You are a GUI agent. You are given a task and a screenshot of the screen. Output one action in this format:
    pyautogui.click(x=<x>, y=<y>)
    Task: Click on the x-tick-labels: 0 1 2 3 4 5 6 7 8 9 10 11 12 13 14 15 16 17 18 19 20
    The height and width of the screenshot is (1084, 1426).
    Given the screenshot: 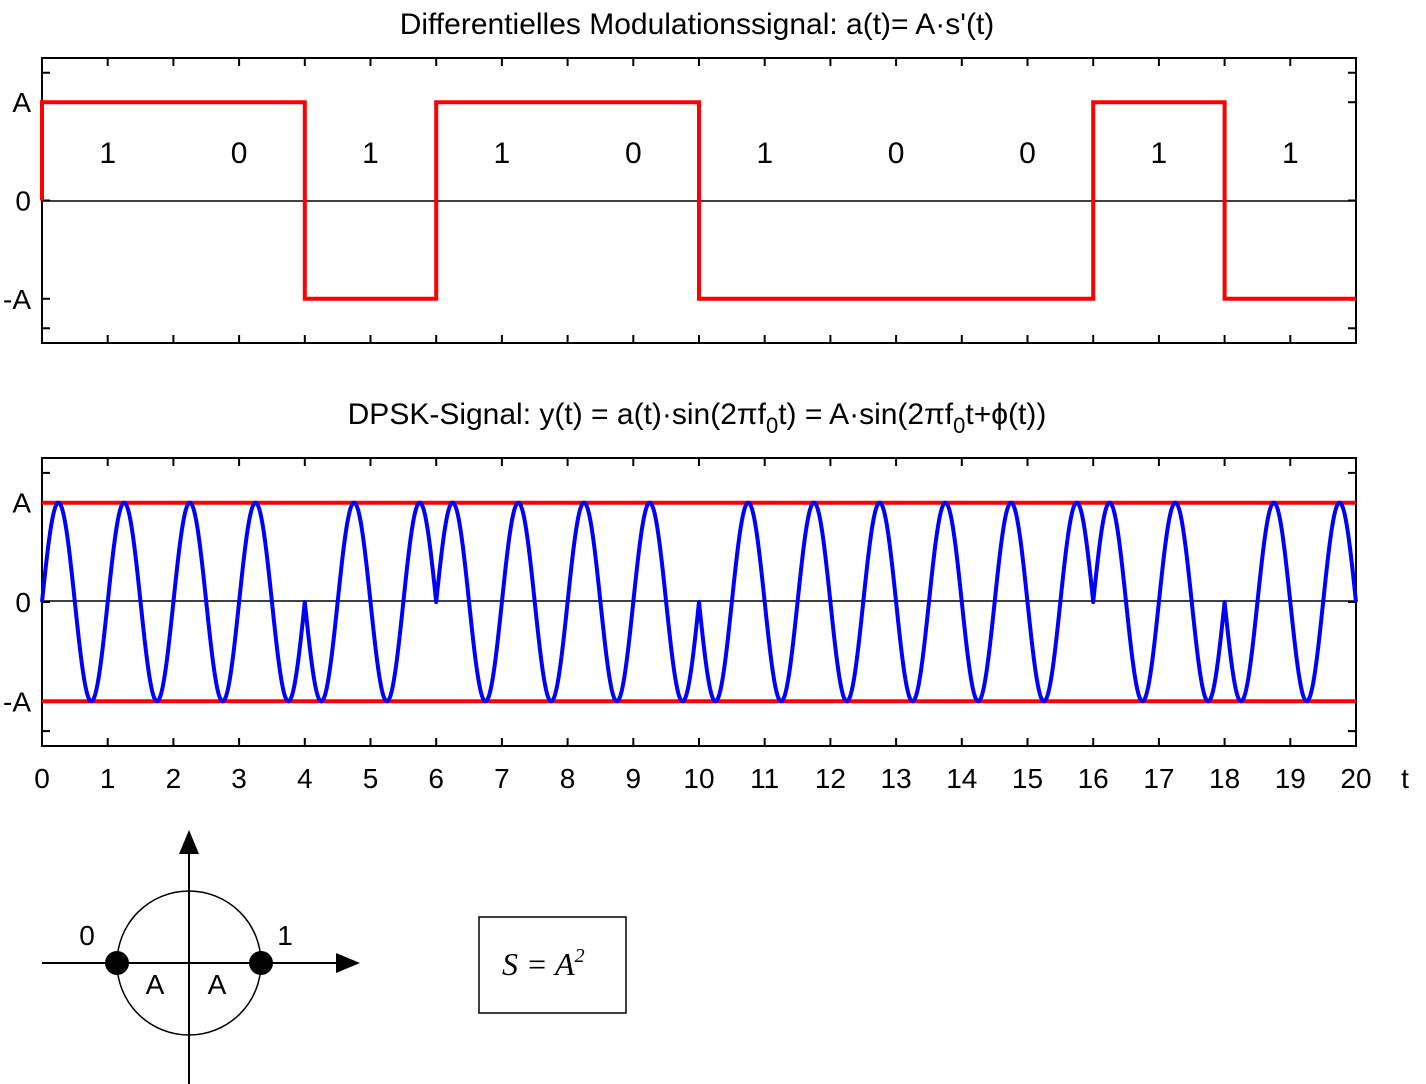 What is the action you would take?
    pyautogui.click(x=702, y=778)
    